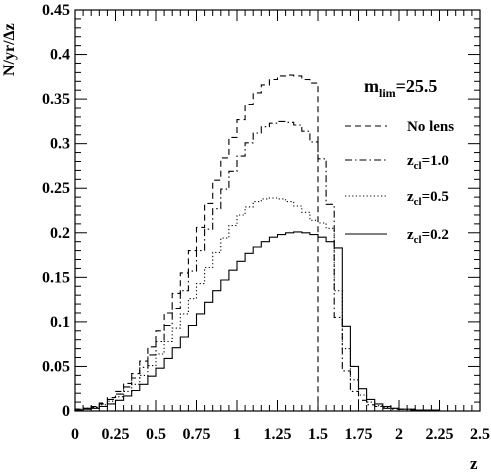 The image size is (491, 473). I want to click on y-tick-label: 0.45, so click(56, 10).